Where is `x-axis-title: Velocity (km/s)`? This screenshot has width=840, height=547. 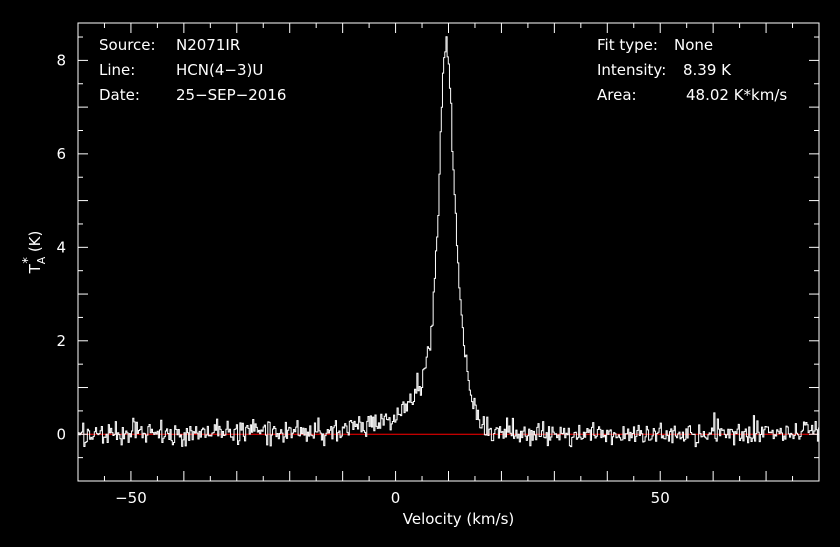
x-axis-title: Velocity (km/s) is located at coordinates (458, 519).